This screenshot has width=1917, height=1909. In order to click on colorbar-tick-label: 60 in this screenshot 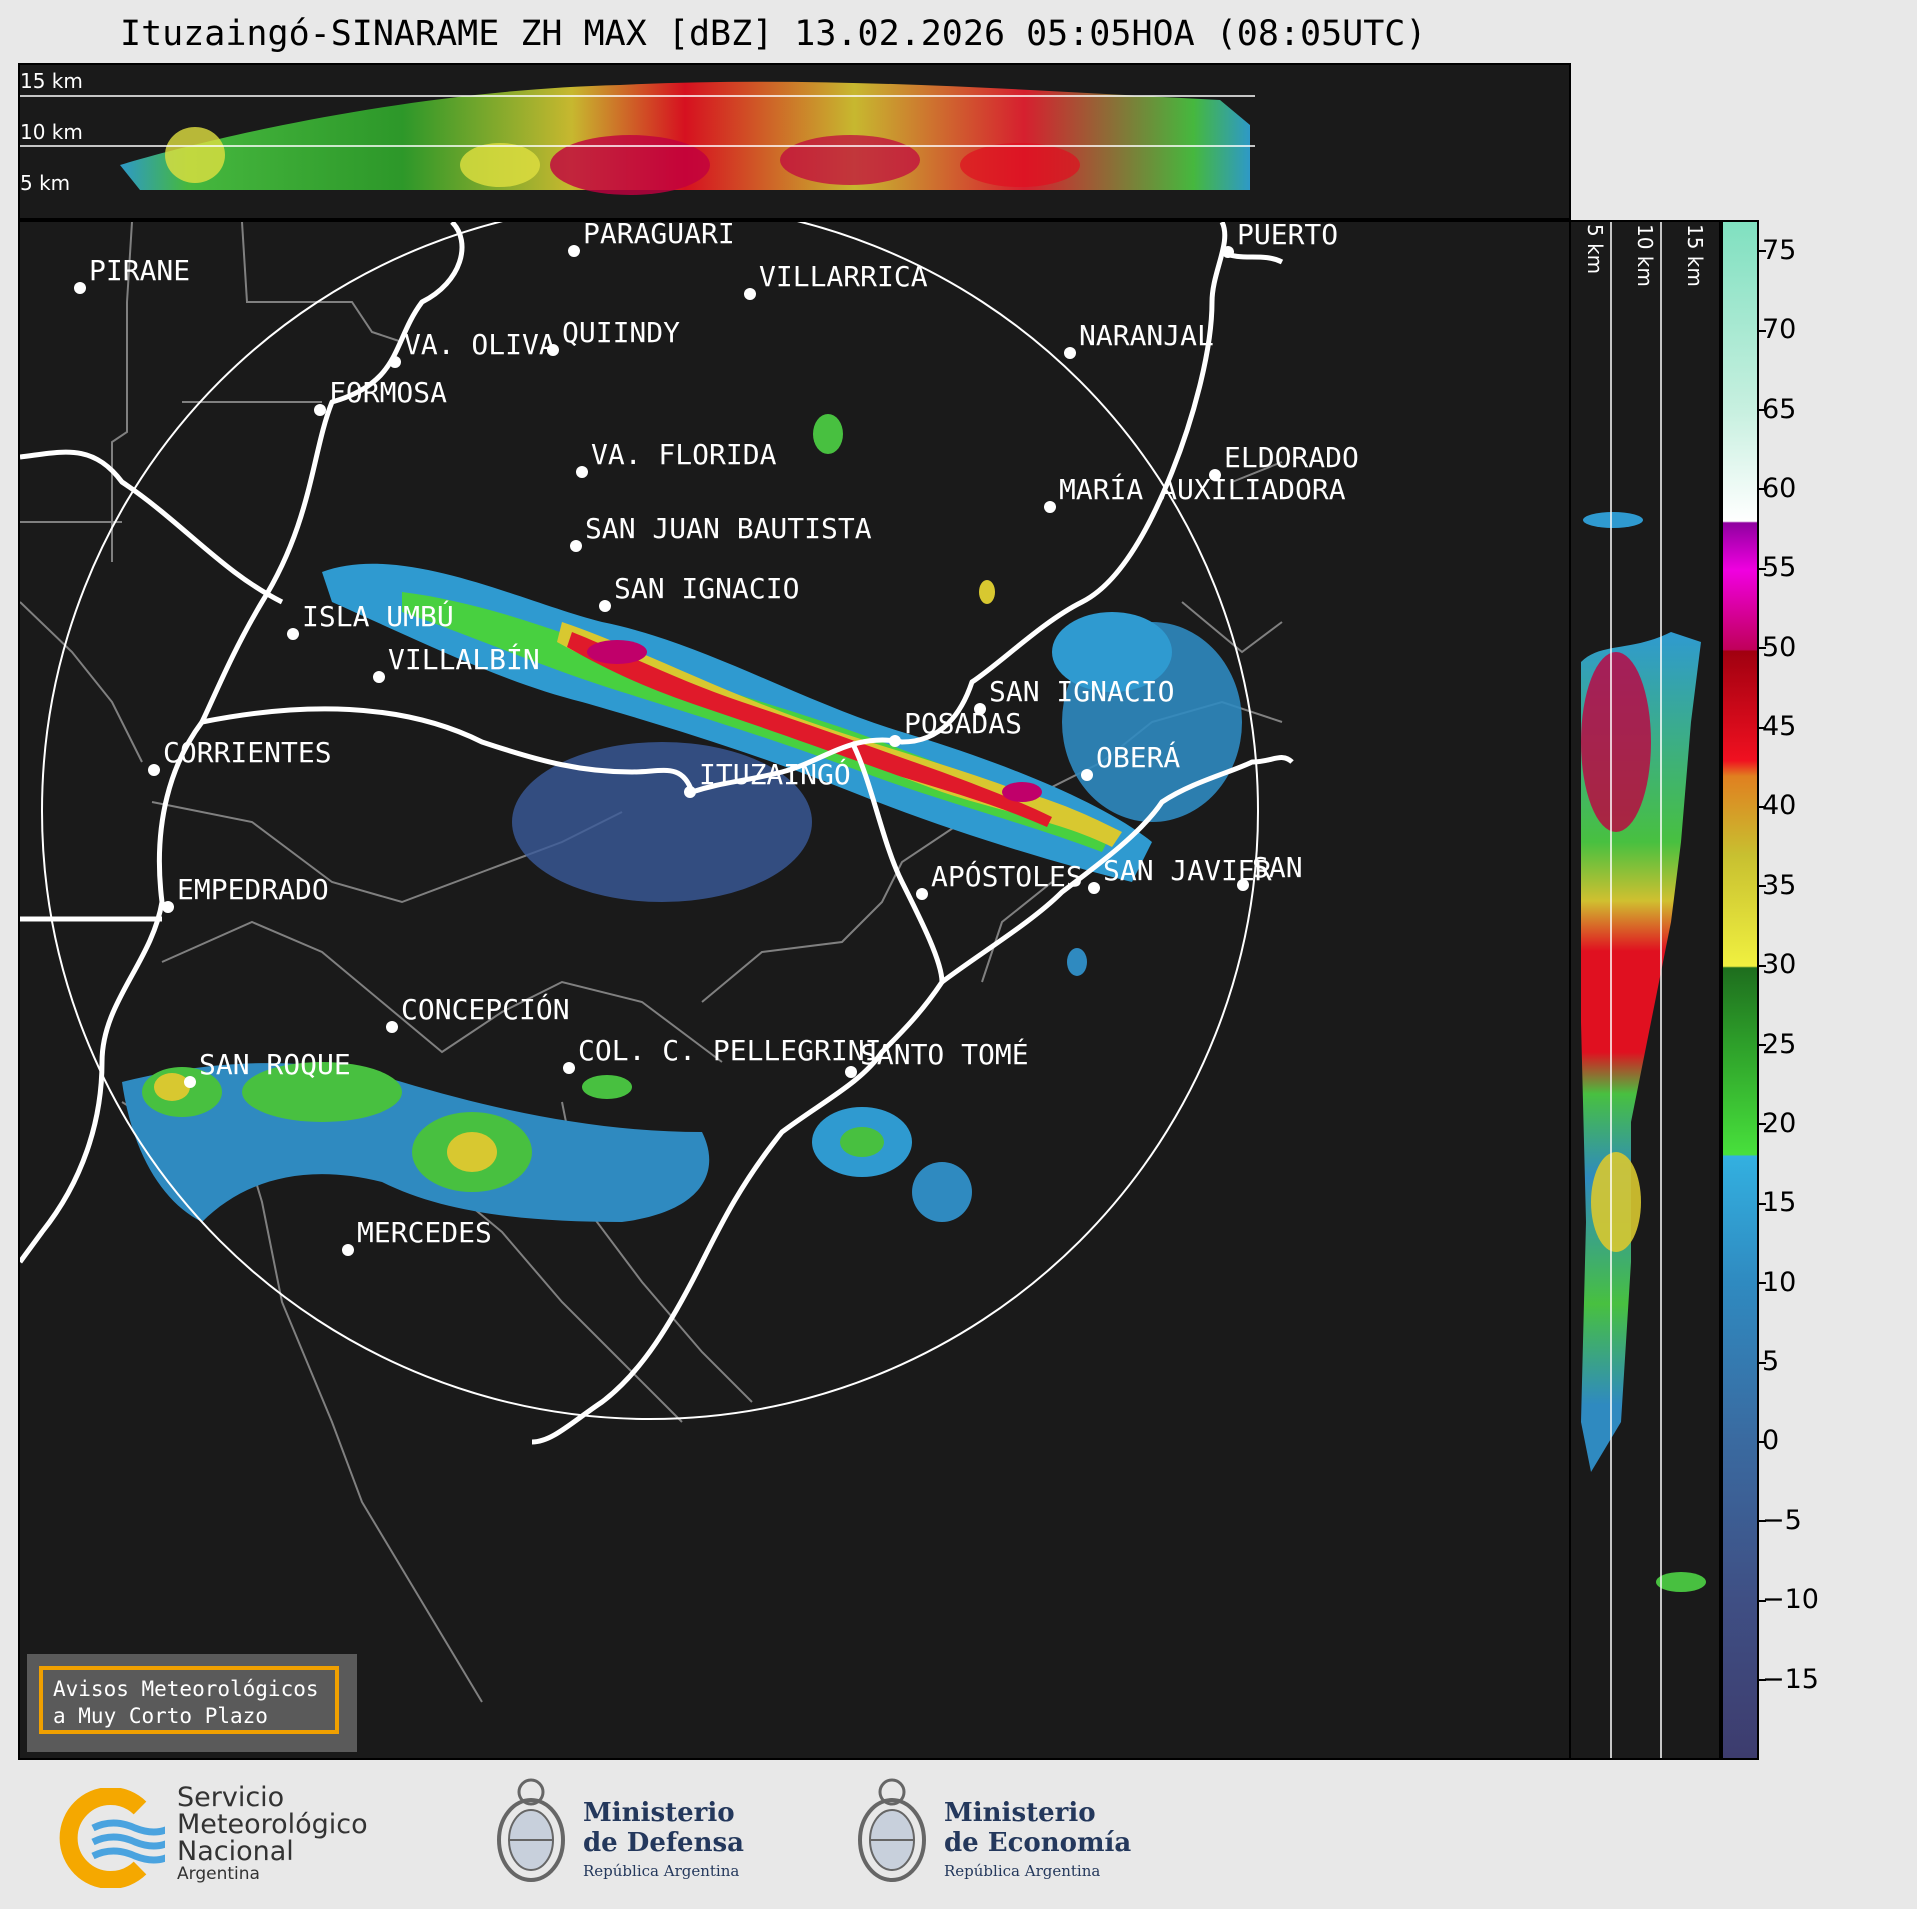, I will do `click(1777, 488)`.